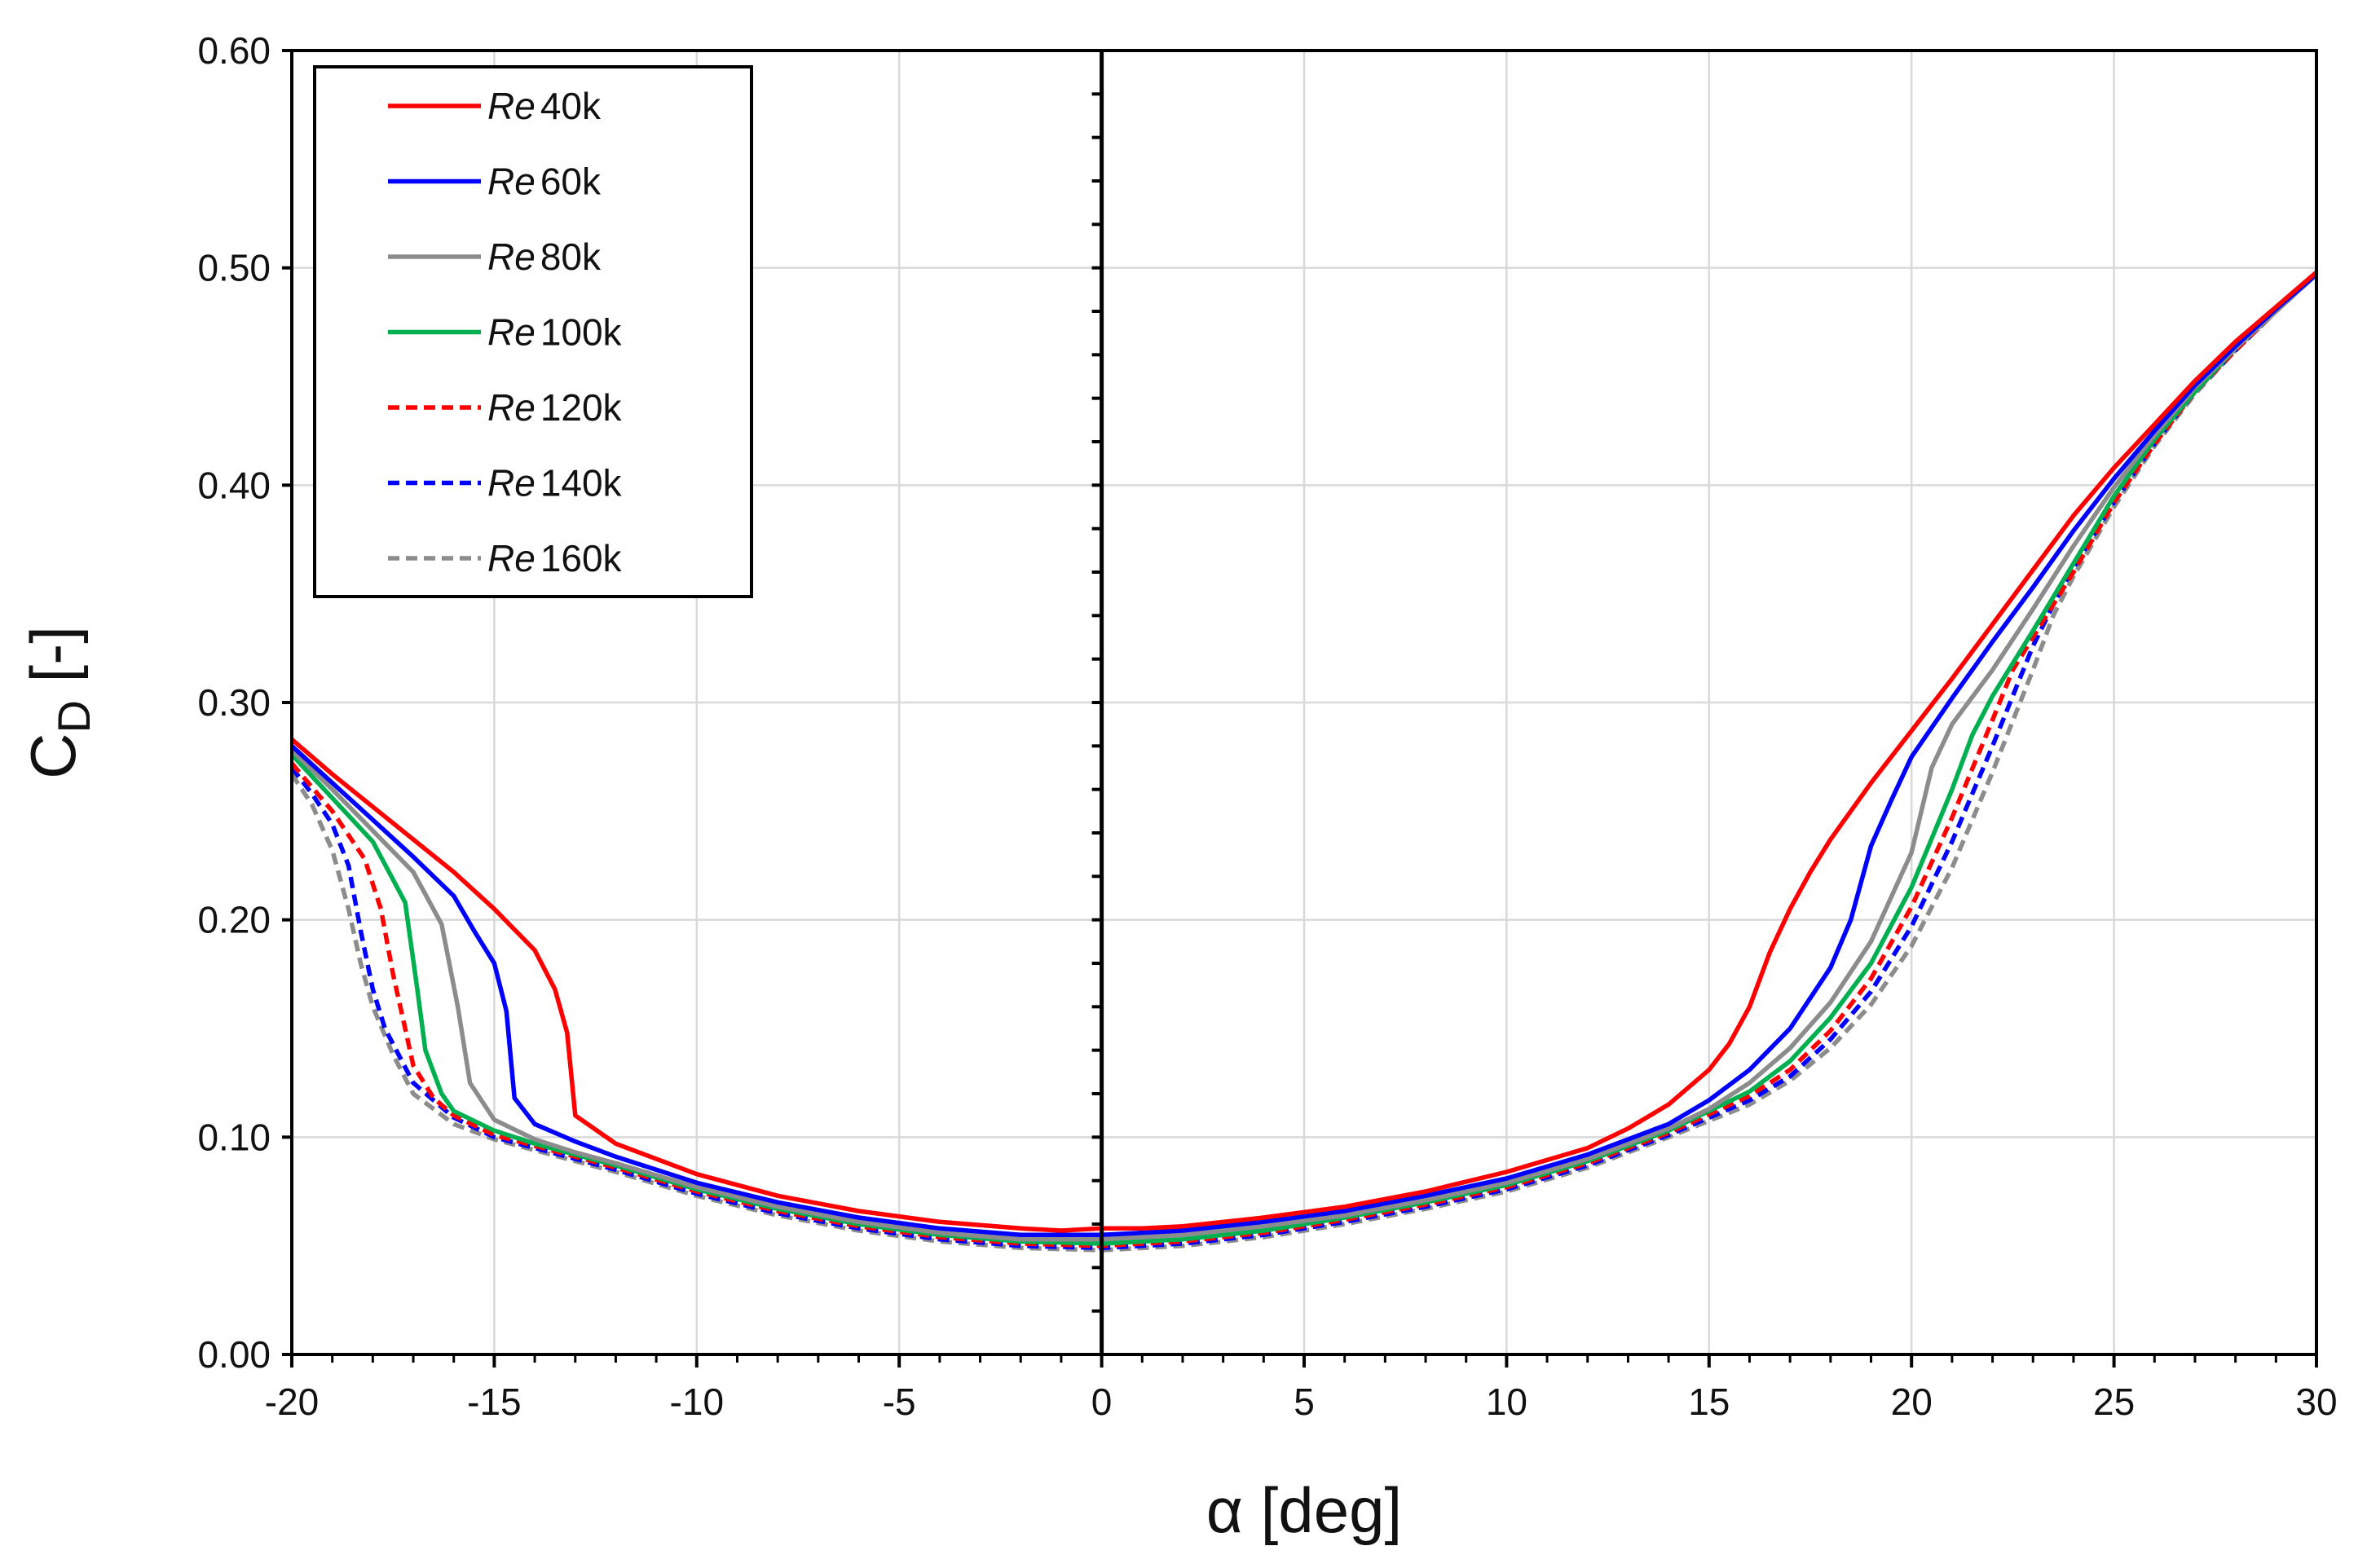 The image size is (2367, 1568). I want to click on x-tick-label: -15, so click(494, 1402).